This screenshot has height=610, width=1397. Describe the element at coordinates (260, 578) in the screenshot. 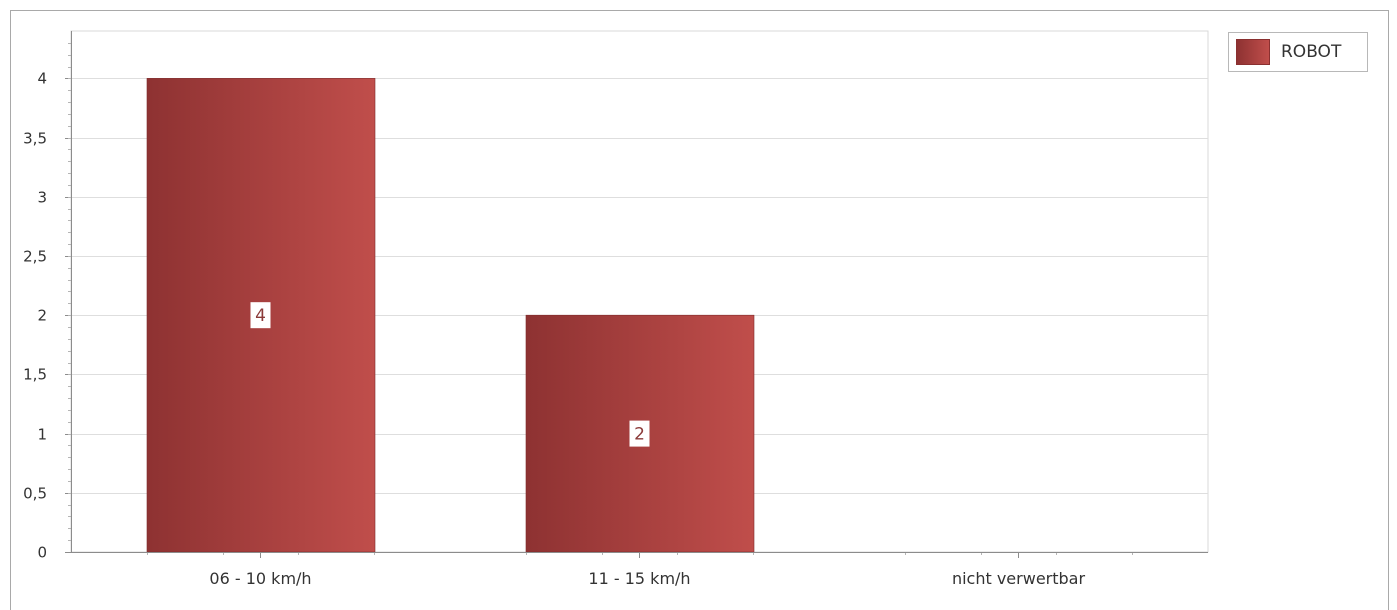

I see `x-tick-label: 06 - 10 km/h` at that location.